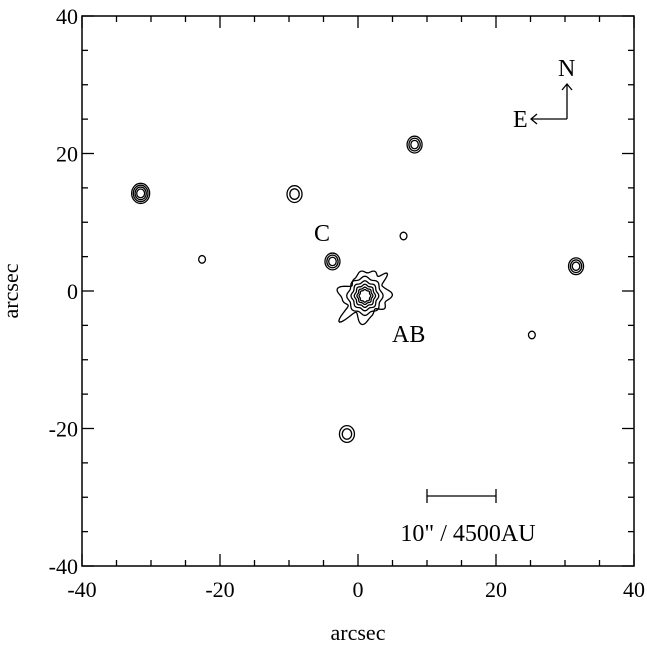 The image size is (647, 645). Describe the element at coordinates (567, 86) in the screenshot. I see `compass-north-arrowhead` at that location.